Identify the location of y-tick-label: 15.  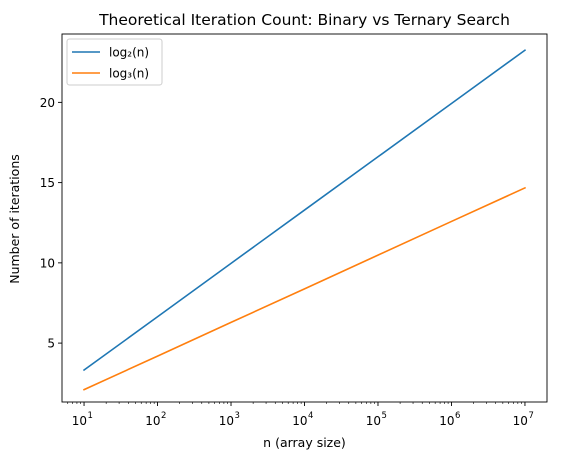
(47, 183).